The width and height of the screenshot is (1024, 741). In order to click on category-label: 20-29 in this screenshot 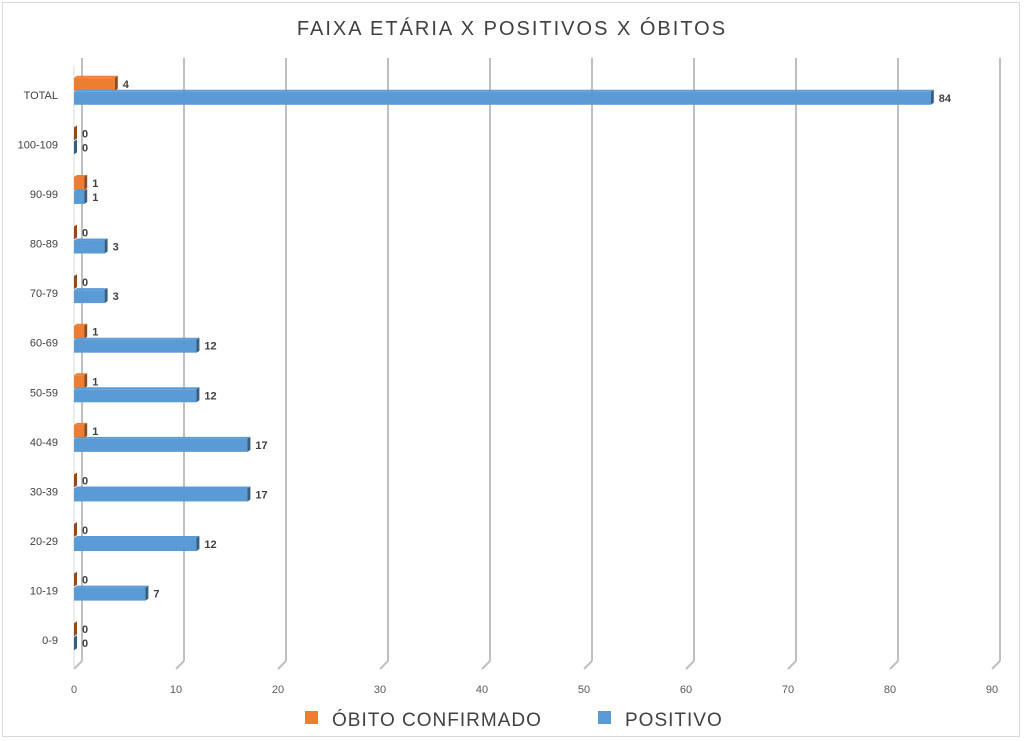, I will do `click(44, 542)`.